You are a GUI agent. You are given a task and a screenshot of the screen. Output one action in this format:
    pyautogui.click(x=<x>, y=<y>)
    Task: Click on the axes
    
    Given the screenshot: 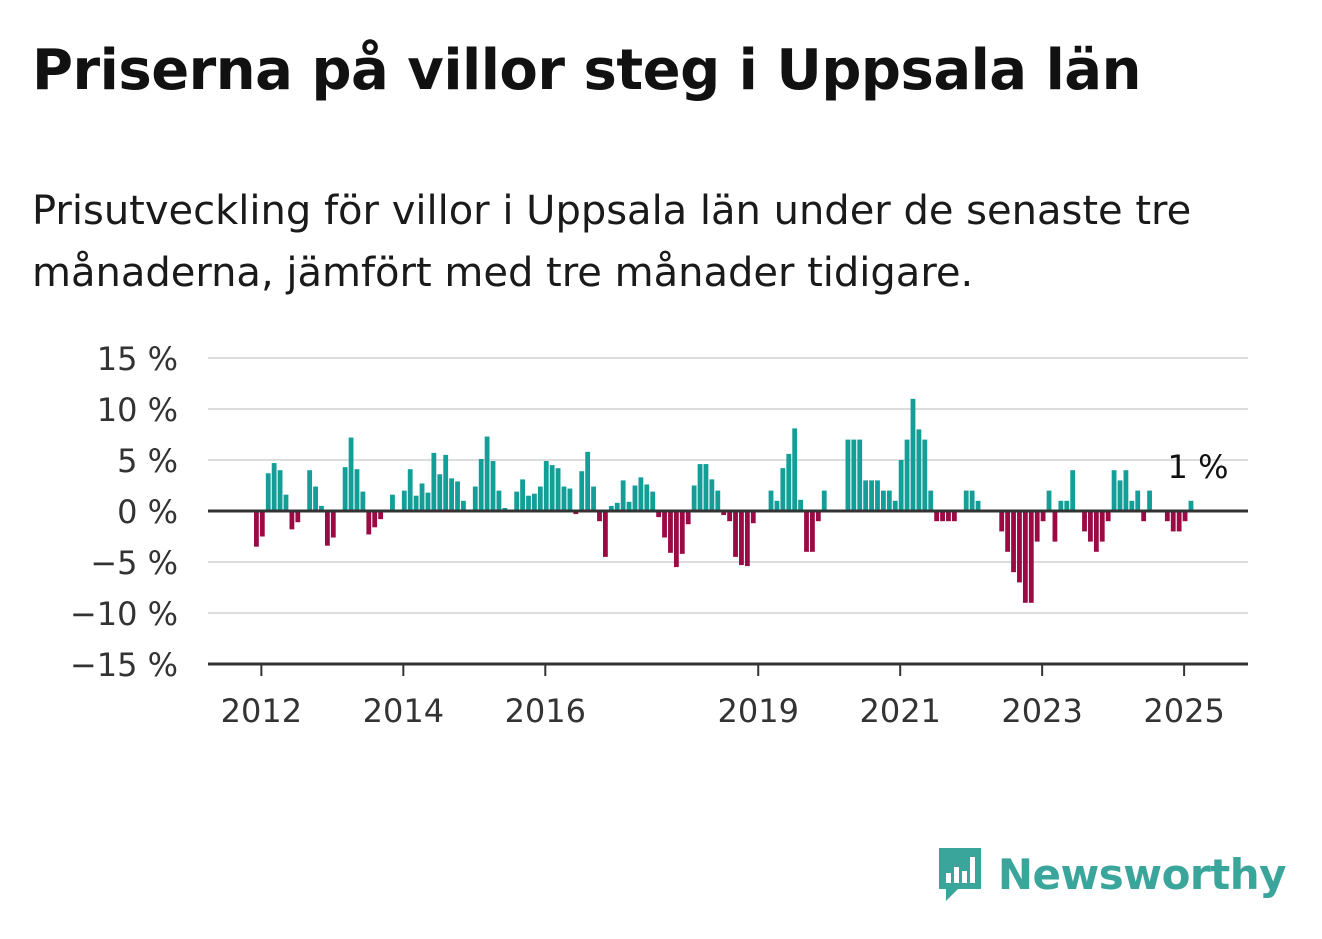 What is the action you would take?
    pyautogui.click(x=728, y=592)
    